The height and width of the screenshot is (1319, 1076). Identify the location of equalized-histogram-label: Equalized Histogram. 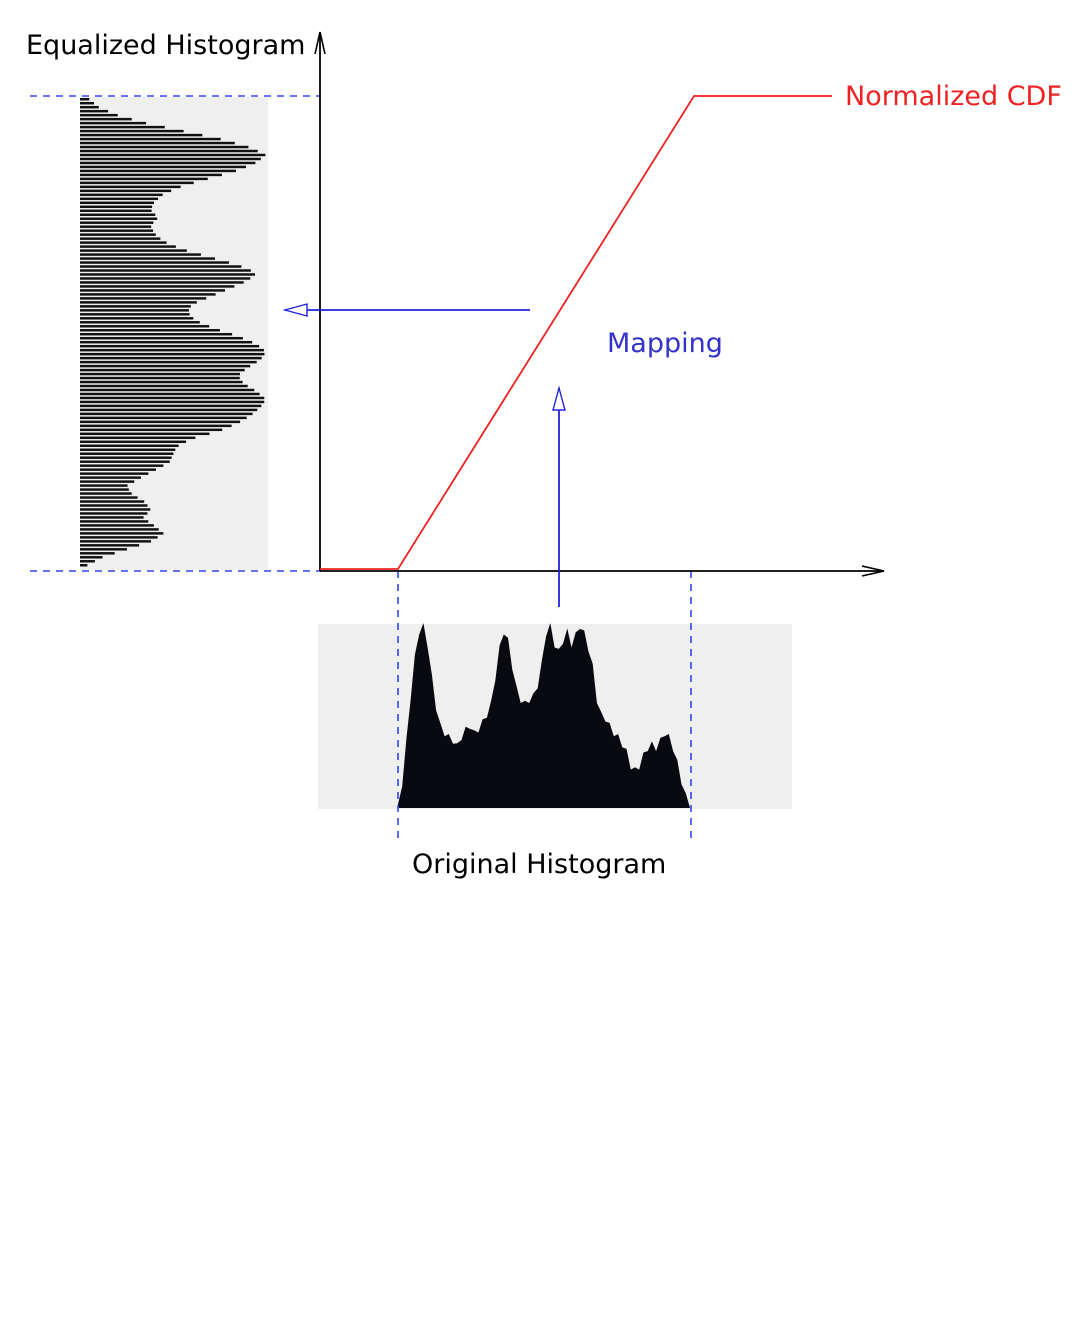
(165, 45).